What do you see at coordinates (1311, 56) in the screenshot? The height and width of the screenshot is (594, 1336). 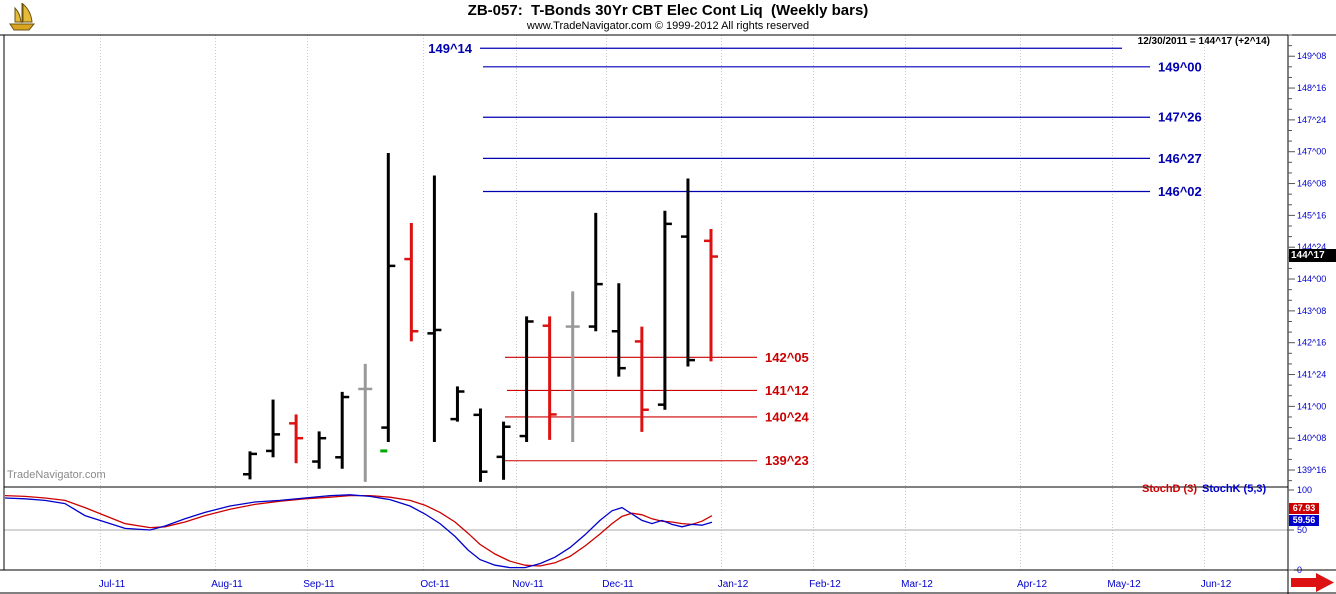 I see `price-axis-label: 149^08` at bounding box center [1311, 56].